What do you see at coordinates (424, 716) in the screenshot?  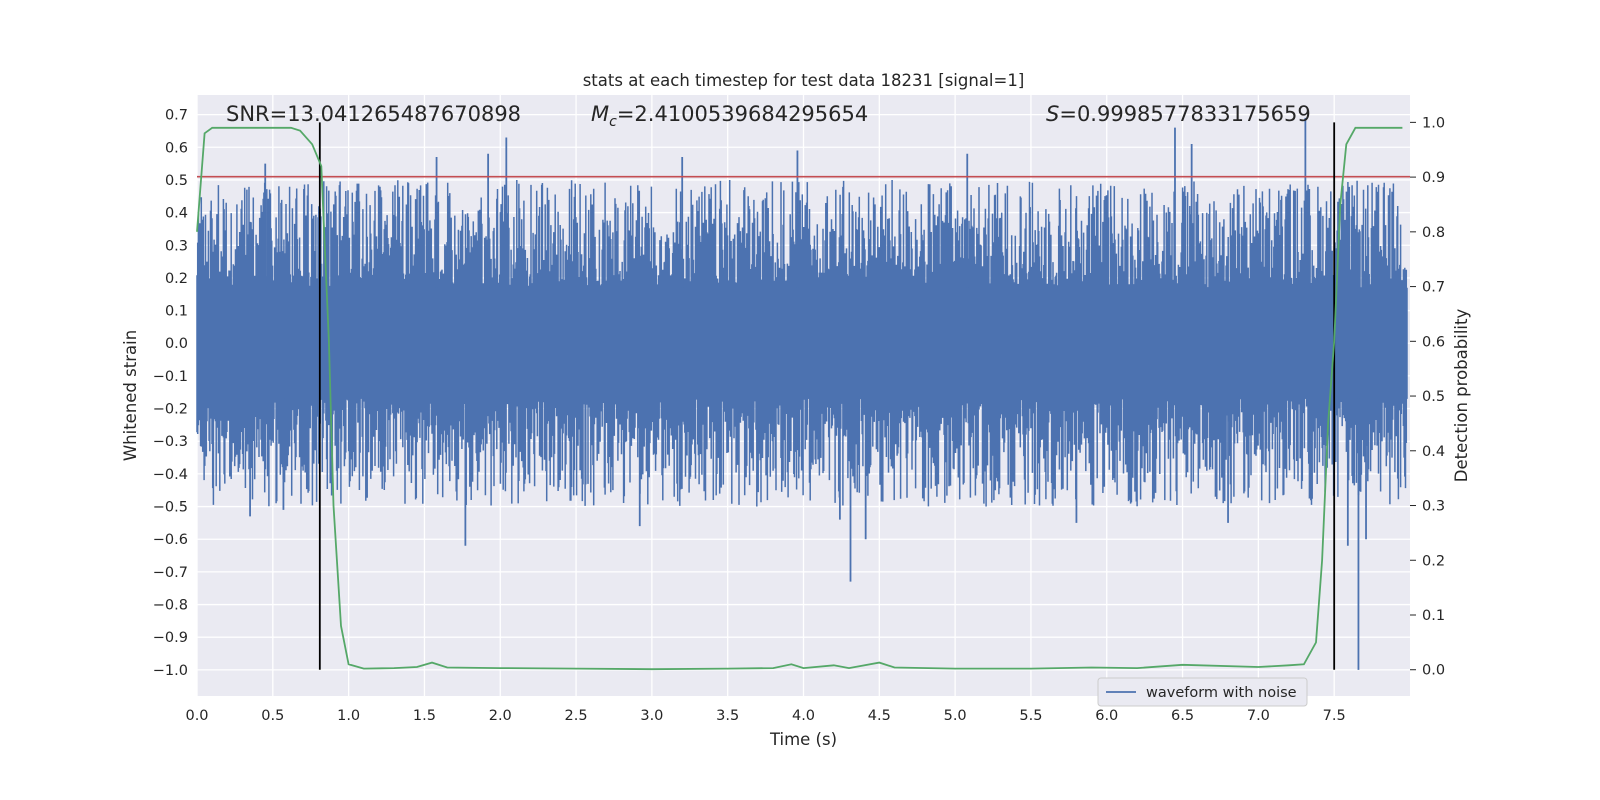 I see `x-tick-label: 1.5` at bounding box center [424, 716].